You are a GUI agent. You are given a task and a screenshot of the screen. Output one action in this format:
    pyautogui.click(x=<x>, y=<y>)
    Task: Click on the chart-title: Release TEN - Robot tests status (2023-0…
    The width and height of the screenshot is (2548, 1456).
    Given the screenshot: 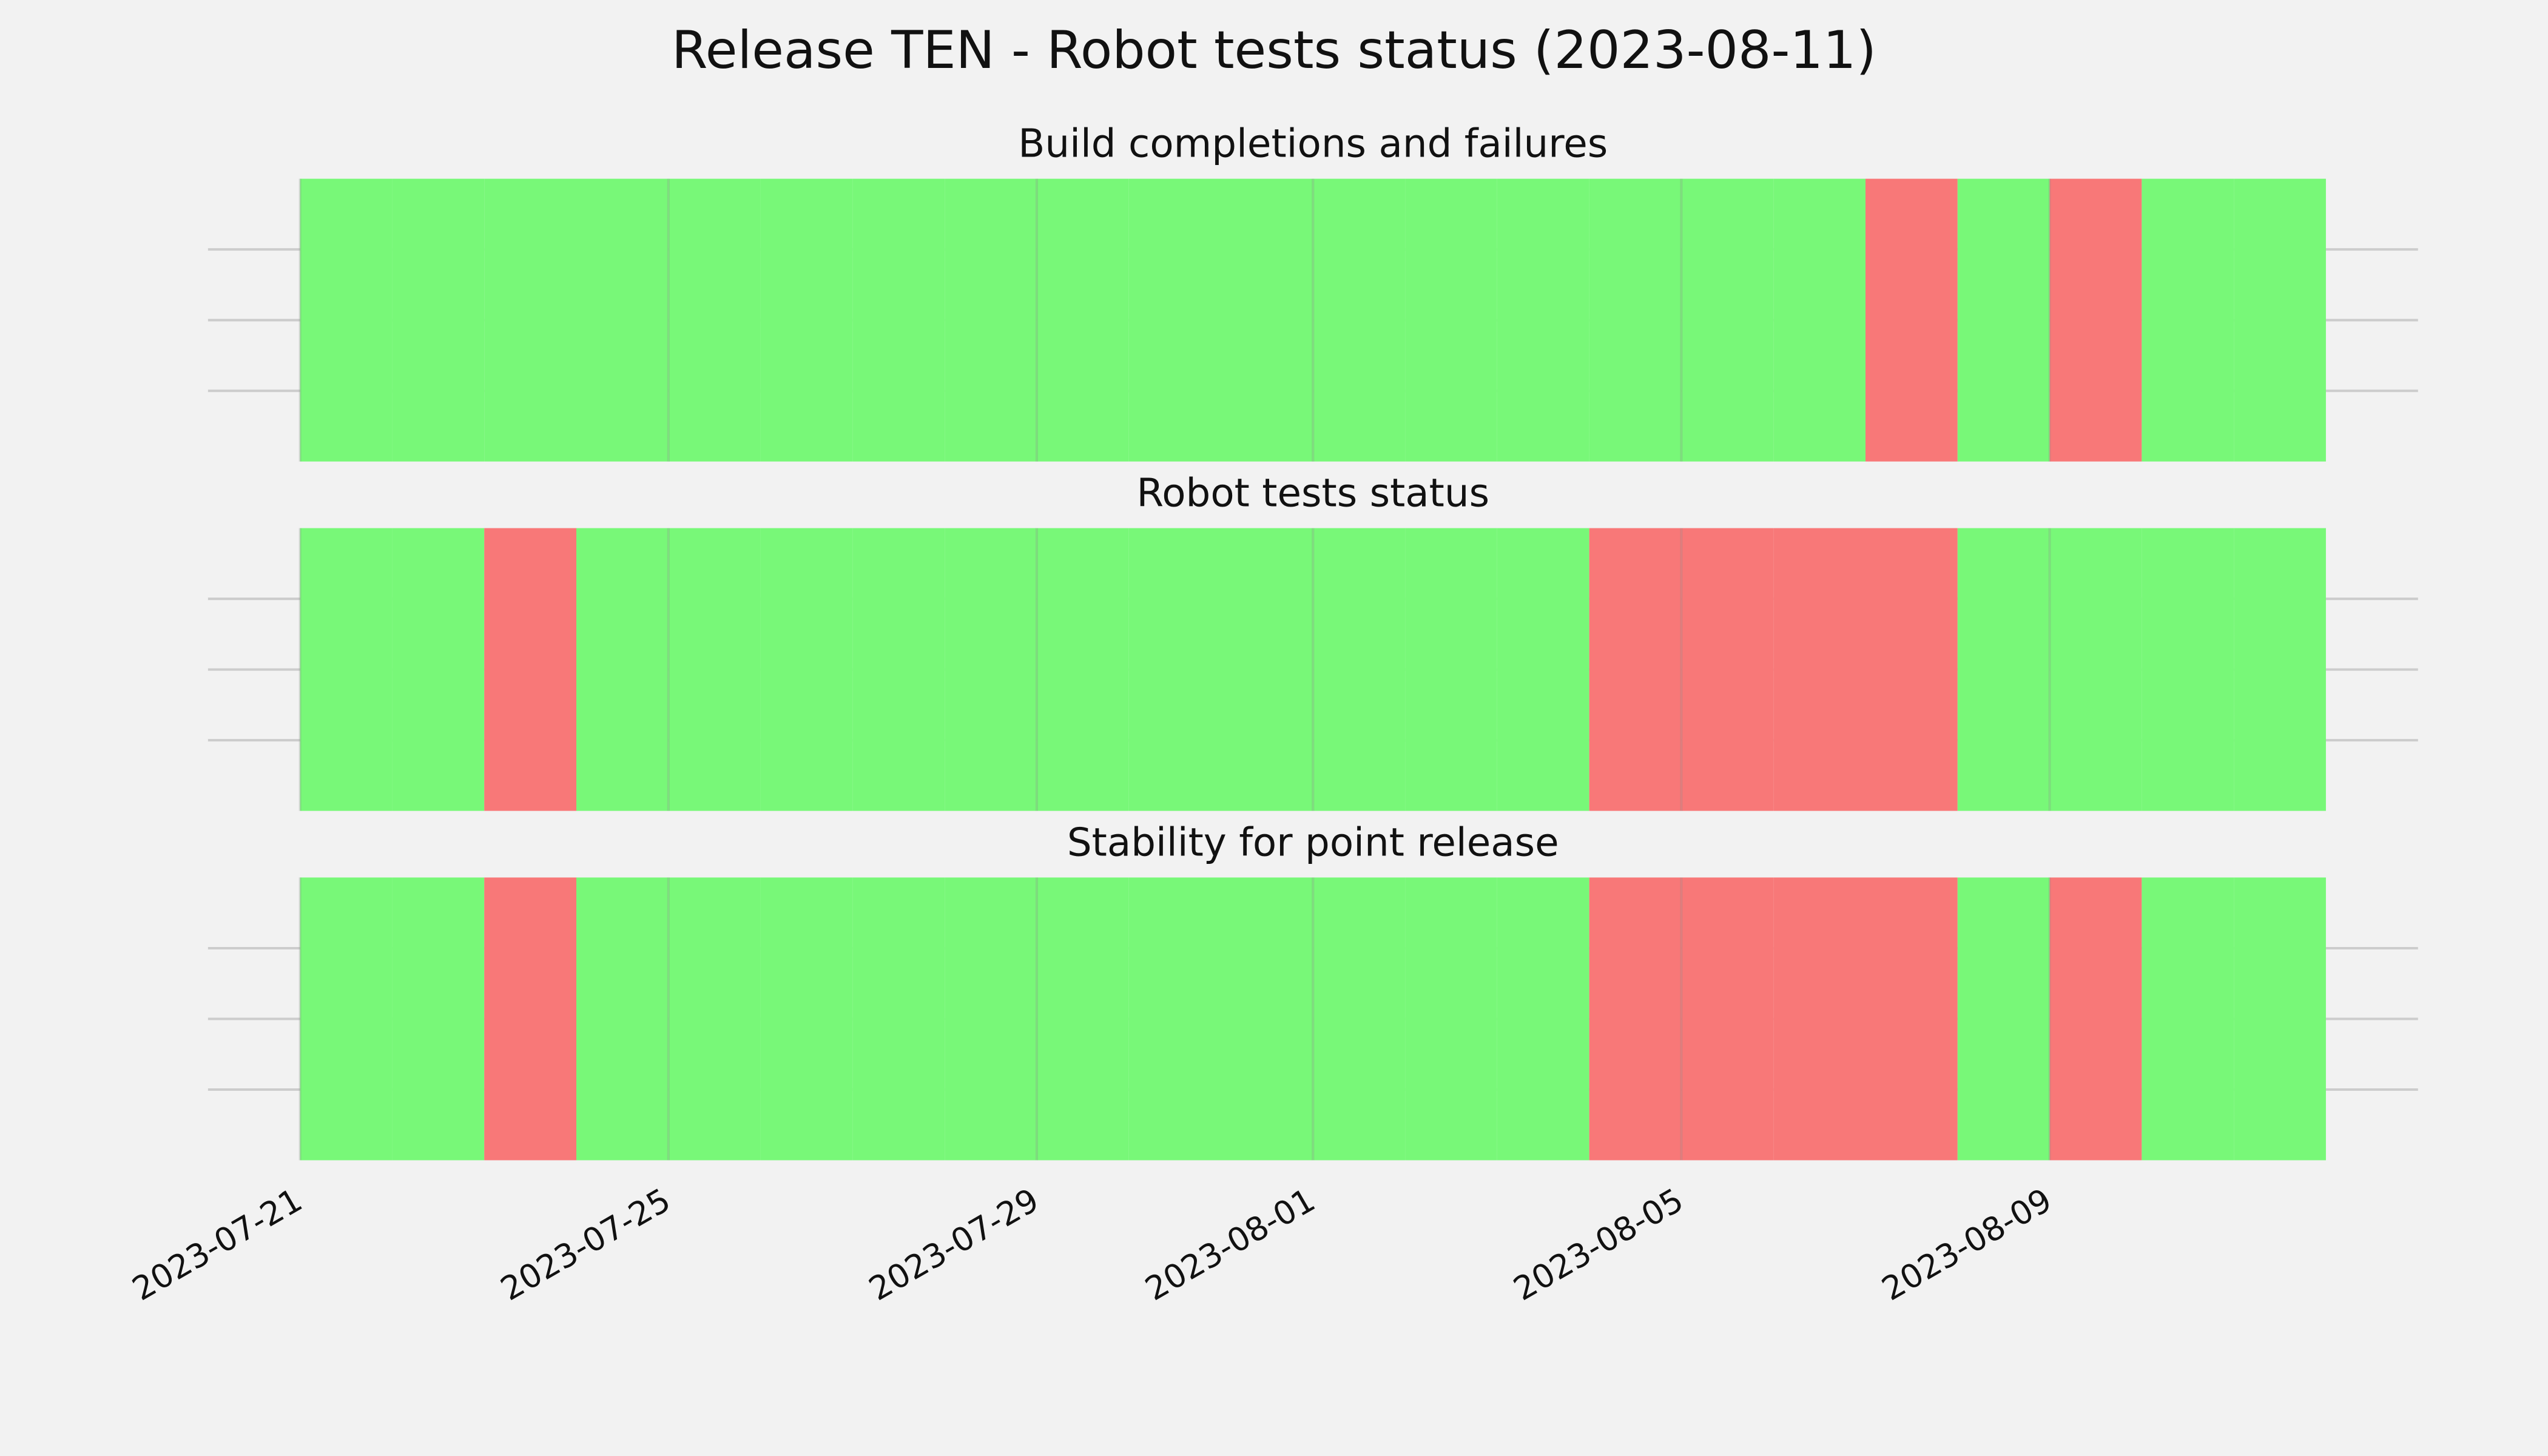 What is the action you would take?
    pyautogui.click(x=1274, y=50)
    